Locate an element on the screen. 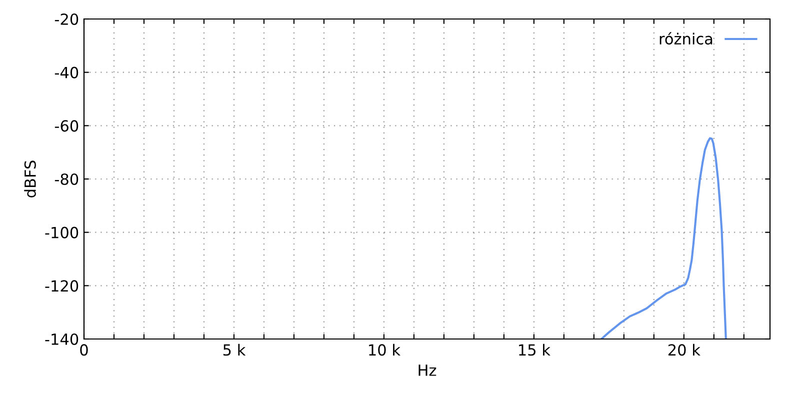 The image size is (800, 400). x-tick-label: 5 k is located at coordinates (234, 350).